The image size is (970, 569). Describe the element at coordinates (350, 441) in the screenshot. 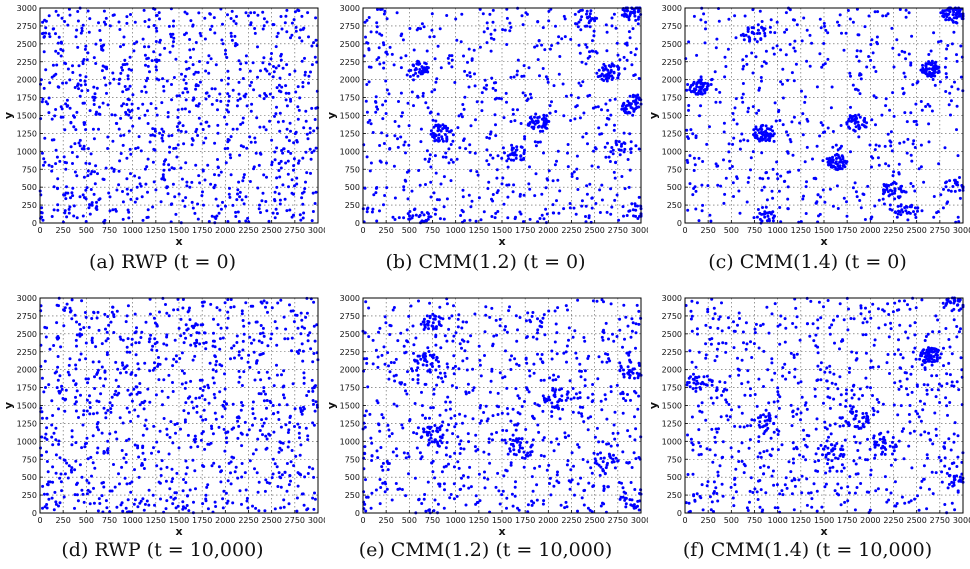

I see `y-tick-label: 1000` at that location.